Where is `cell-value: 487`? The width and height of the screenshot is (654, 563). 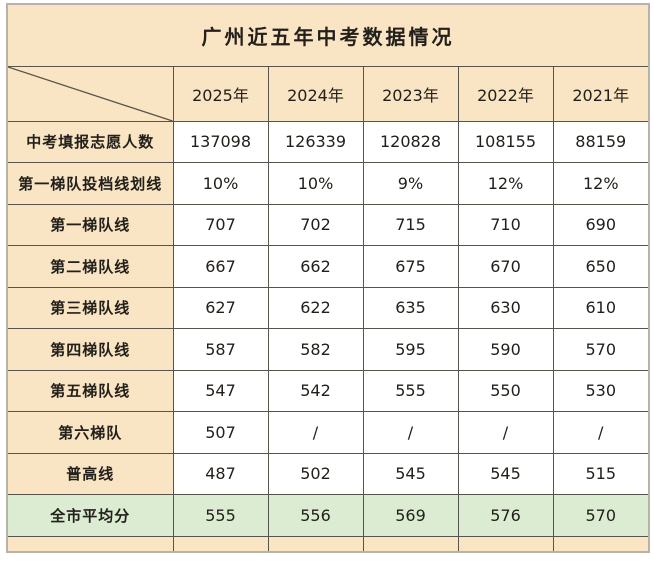 cell-value: 487 is located at coordinates (220, 473).